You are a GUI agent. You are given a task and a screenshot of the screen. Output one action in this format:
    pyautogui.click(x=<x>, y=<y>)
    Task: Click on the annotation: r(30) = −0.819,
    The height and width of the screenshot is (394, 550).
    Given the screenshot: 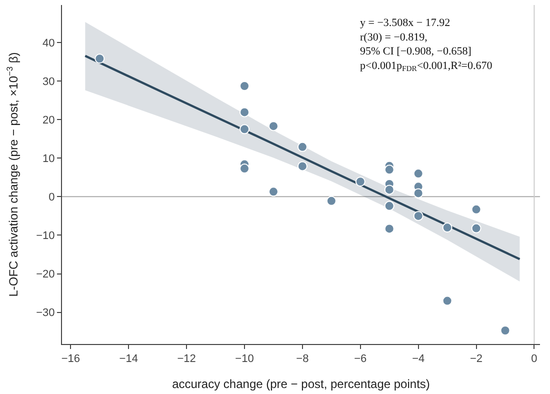 What is the action you would take?
    pyautogui.click(x=394, y=37)
    